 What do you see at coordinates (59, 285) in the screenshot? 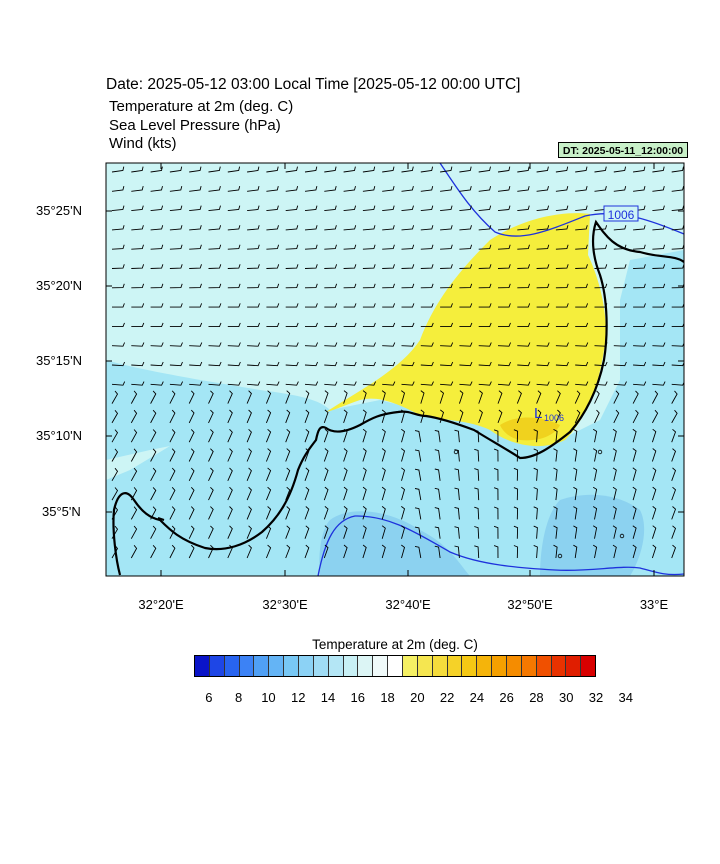
I see `lat-label: 35°20'N` at bounding box center [59, 285].